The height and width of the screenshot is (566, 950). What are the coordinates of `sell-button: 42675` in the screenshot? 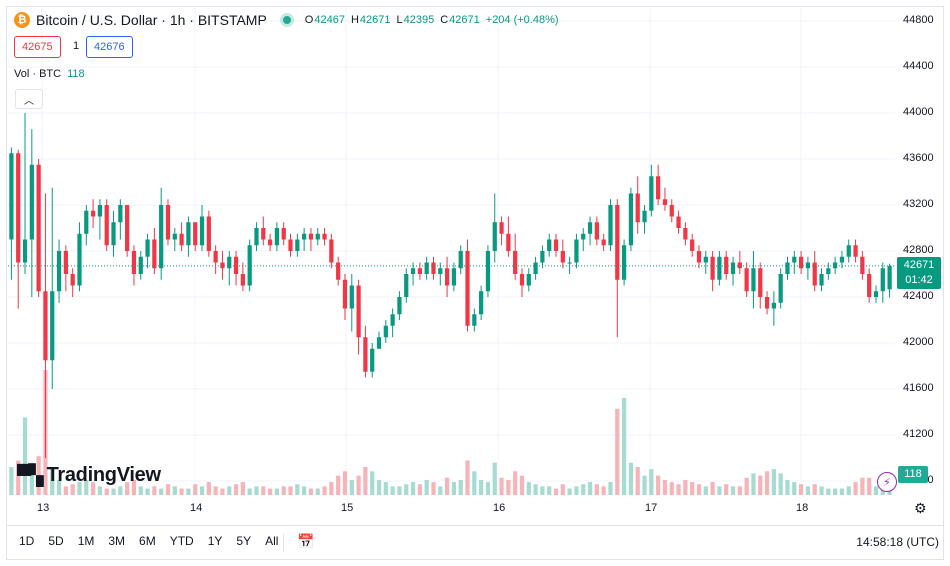 It's located at (37, 47).